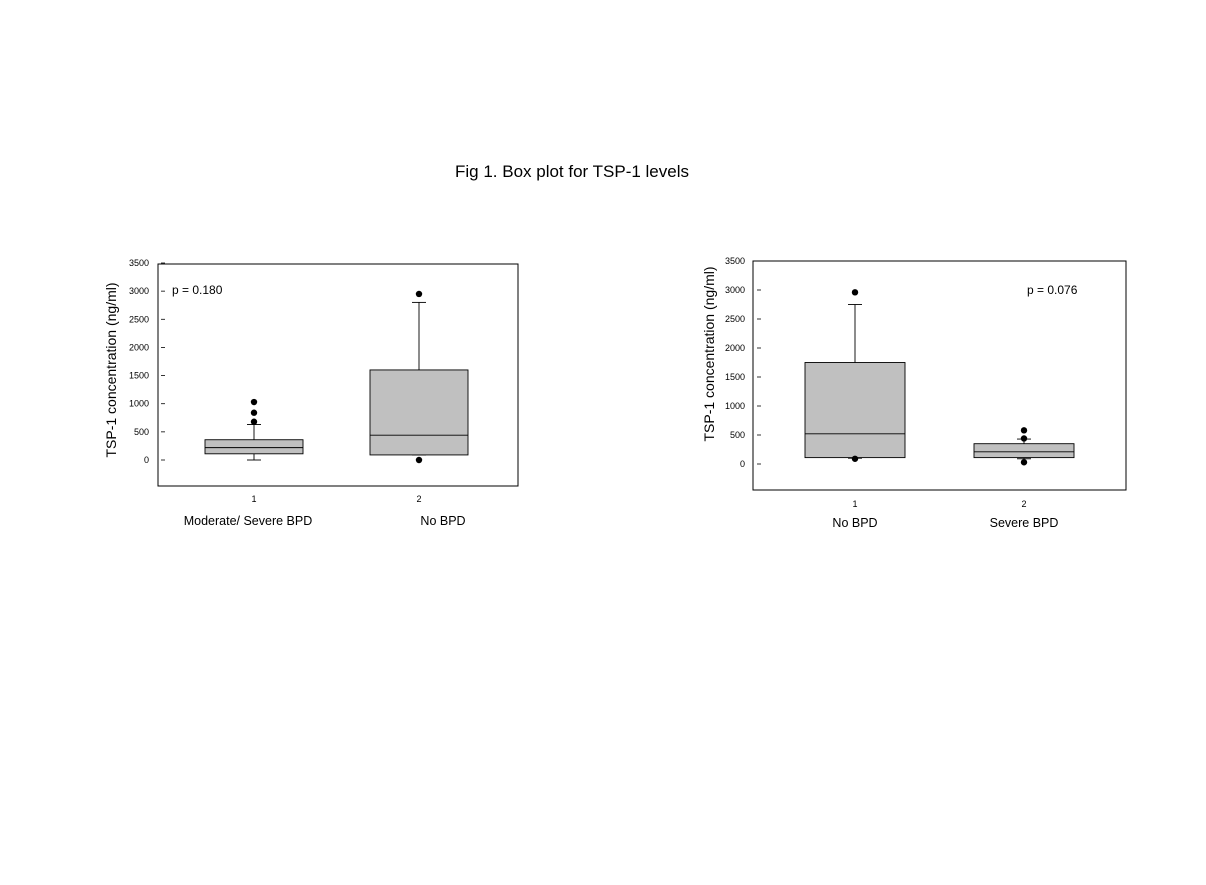 Image resolution: width=1206 pixels, height=885 pixels. I want to click on group-label: Moderate/ Severe BPD, so click(248, 521).